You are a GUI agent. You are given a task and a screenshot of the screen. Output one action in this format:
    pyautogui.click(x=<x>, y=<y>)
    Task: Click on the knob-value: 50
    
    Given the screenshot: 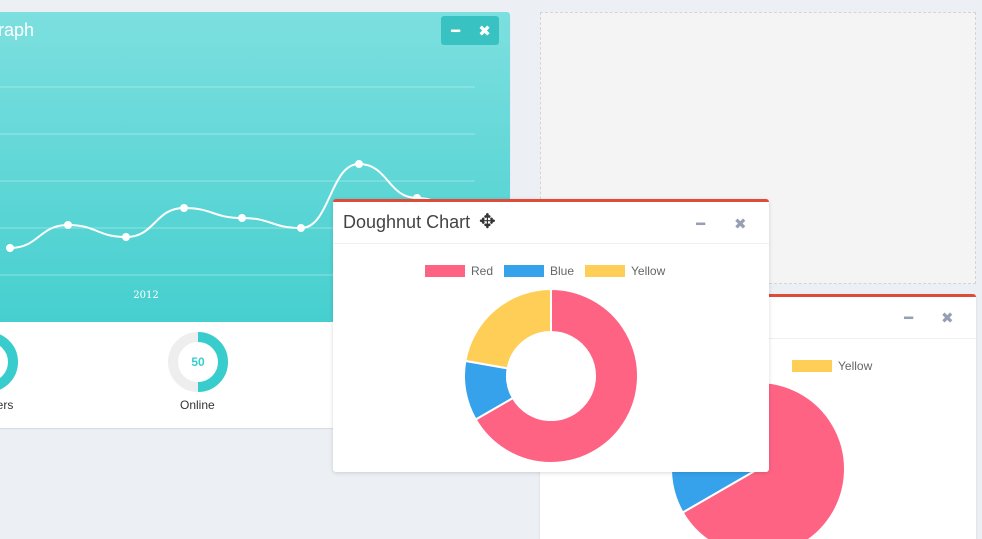 What is the action you would take?
    pyautogui.click(x=198, y=362)
    